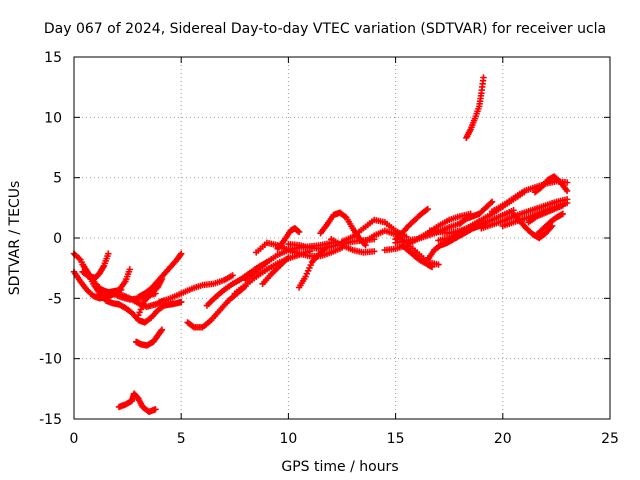  I want to click on x-tick-label: 20, so click(503, 439).